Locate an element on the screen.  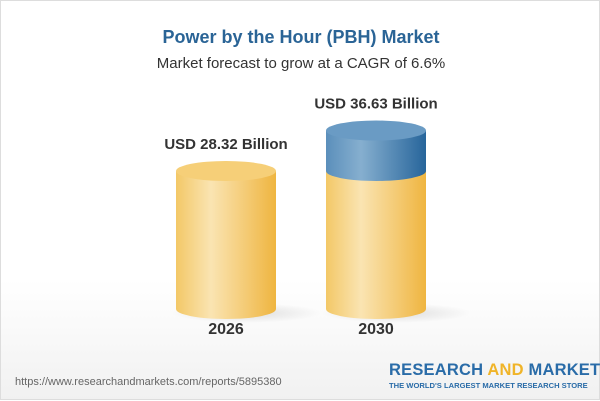
data-label: USD 28.32 Billion is located at coordinates (225, 144).